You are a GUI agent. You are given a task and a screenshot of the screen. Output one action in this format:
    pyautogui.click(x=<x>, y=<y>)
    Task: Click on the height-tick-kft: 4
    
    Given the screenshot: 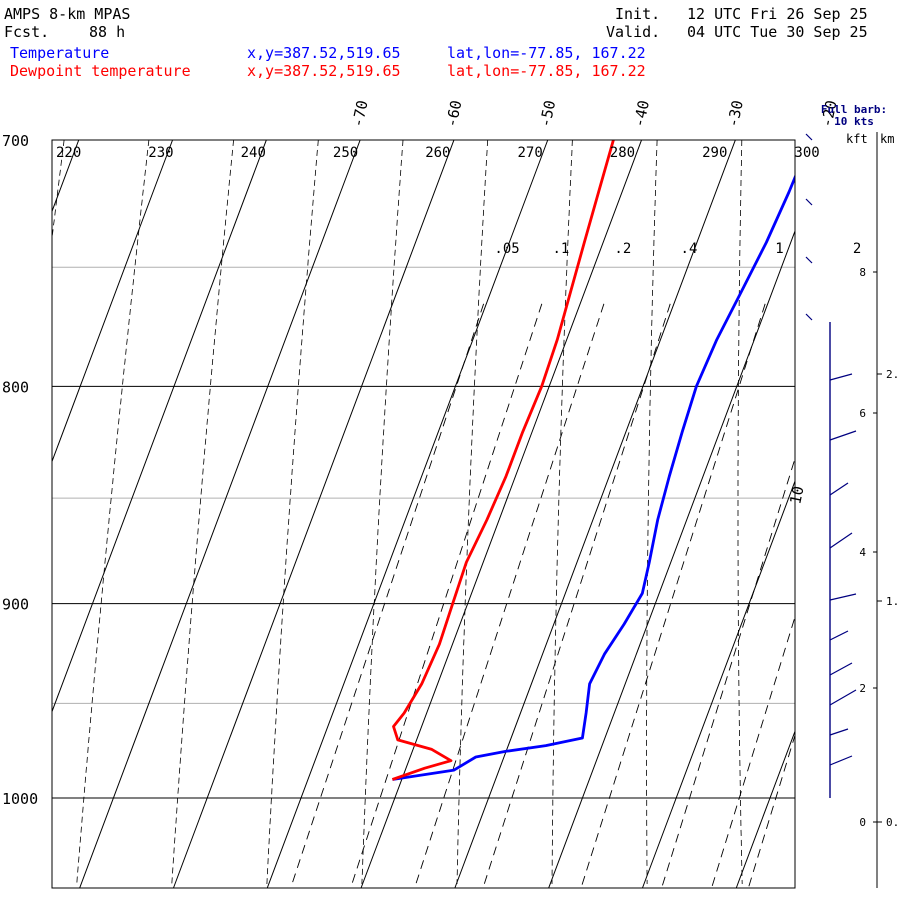 What is the action you would take?
    pyautogui.click(x=862, y=552)
    